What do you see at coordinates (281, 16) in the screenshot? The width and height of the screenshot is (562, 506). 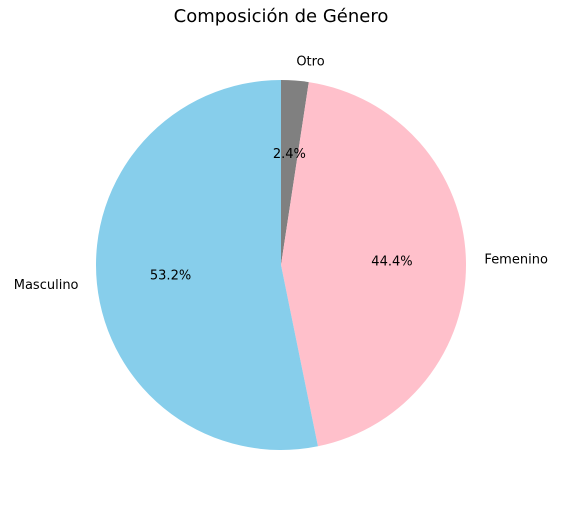 I see `chart-title: Composición de Género` at bounding box center [281, 16].